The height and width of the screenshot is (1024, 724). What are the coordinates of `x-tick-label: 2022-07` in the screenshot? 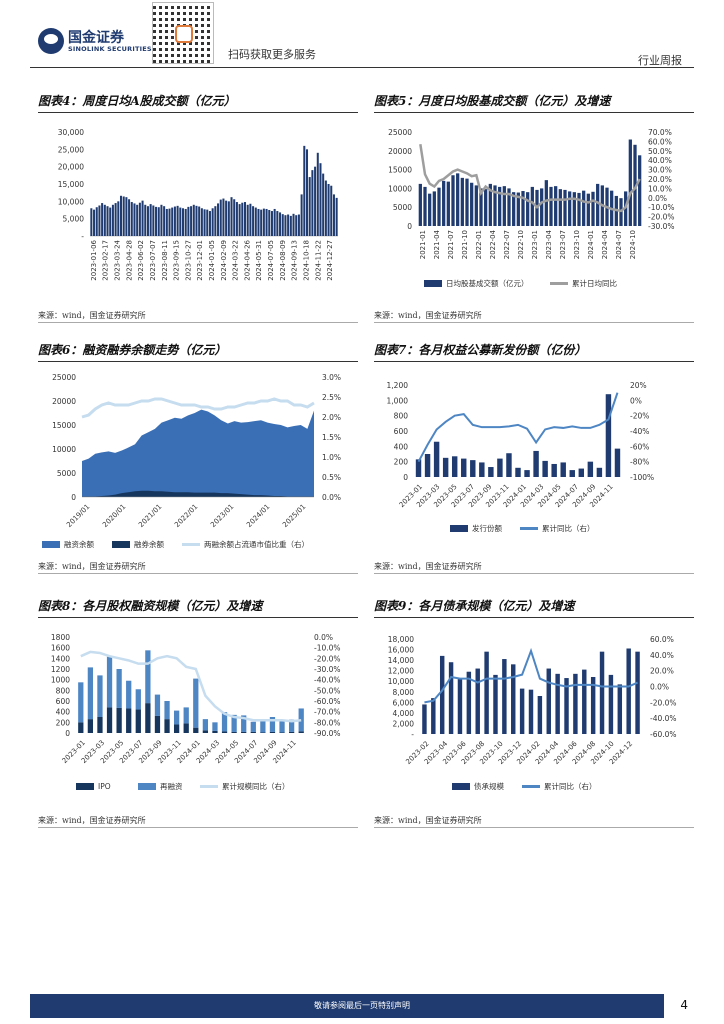 It's located at (507, 244).